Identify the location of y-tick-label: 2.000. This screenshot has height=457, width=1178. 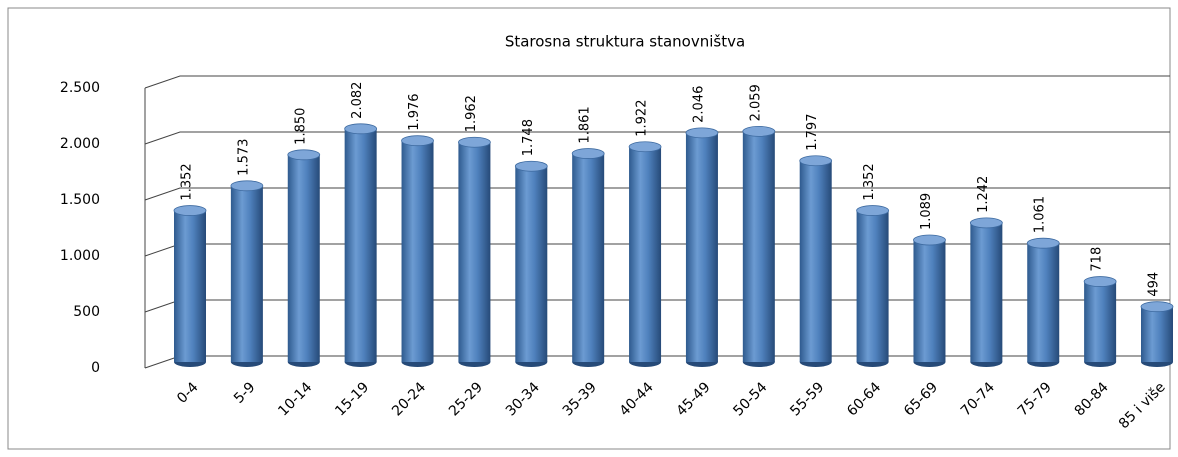
(80, 144).